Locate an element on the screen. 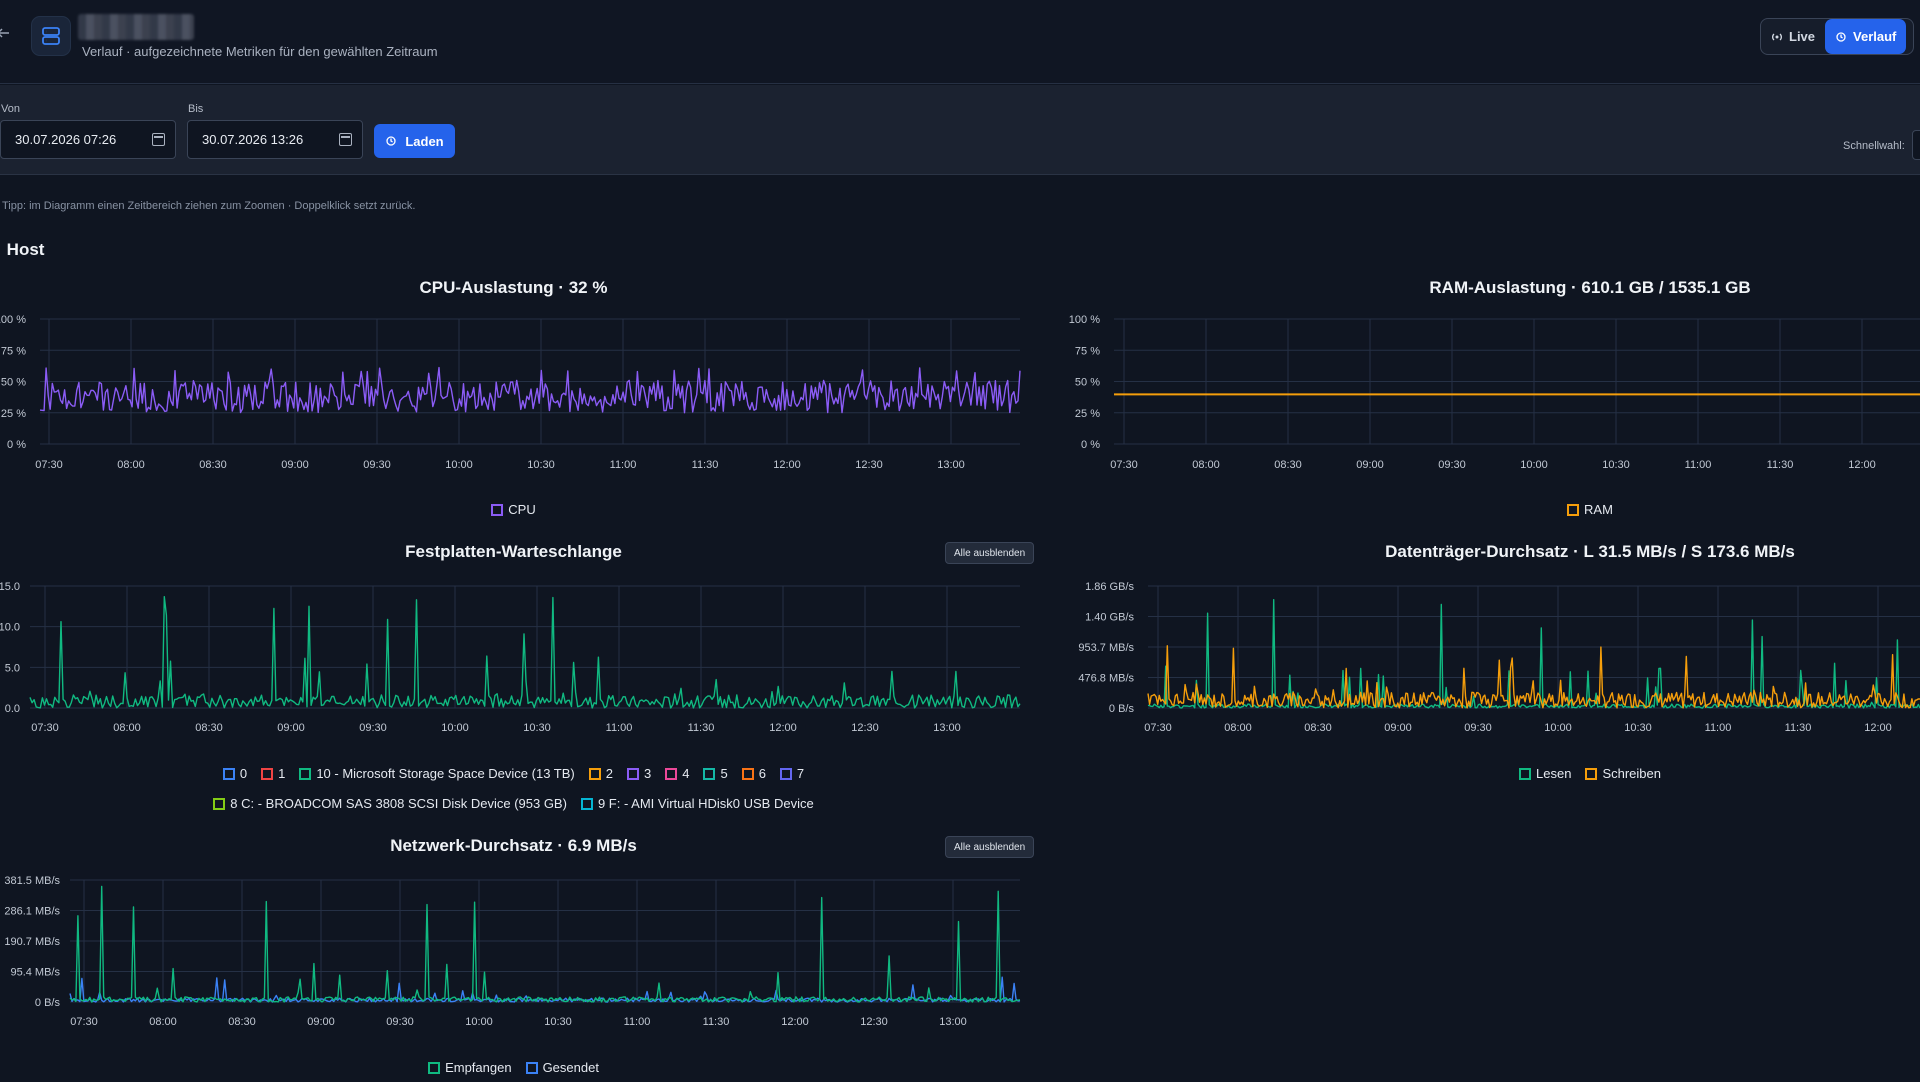 Image resolution: width=1920 pixels, height=1082 pixels. y-tick-label: 15.0 is located at coordinates (10, 587).